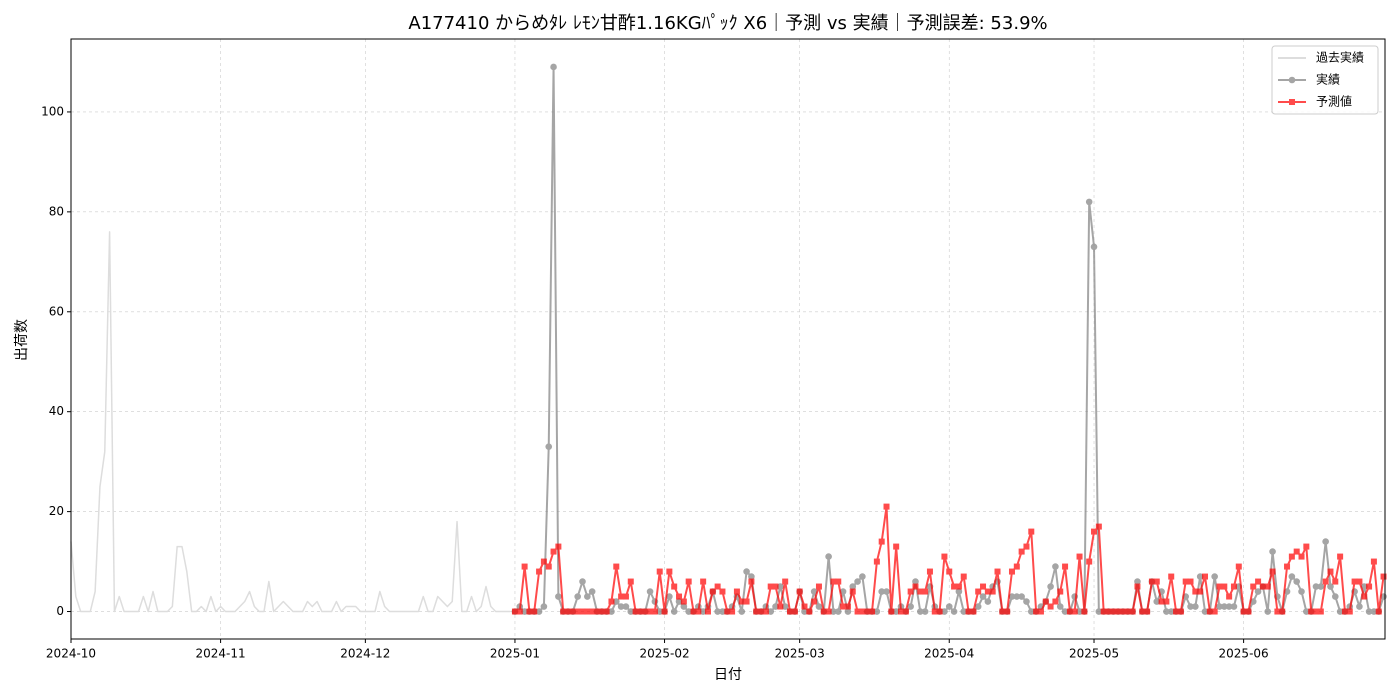 Image resolution: width=1400 pixels, height=700 pixels. Describe the element at coordinates (1334, 101) in the screenshot. I see `legend-label: 予測値` at that location.